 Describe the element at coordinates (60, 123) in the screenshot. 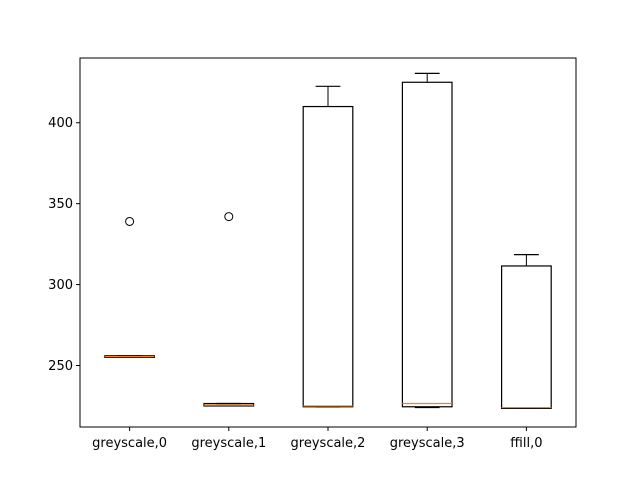

I see `y-tick-label: 400` at that location.